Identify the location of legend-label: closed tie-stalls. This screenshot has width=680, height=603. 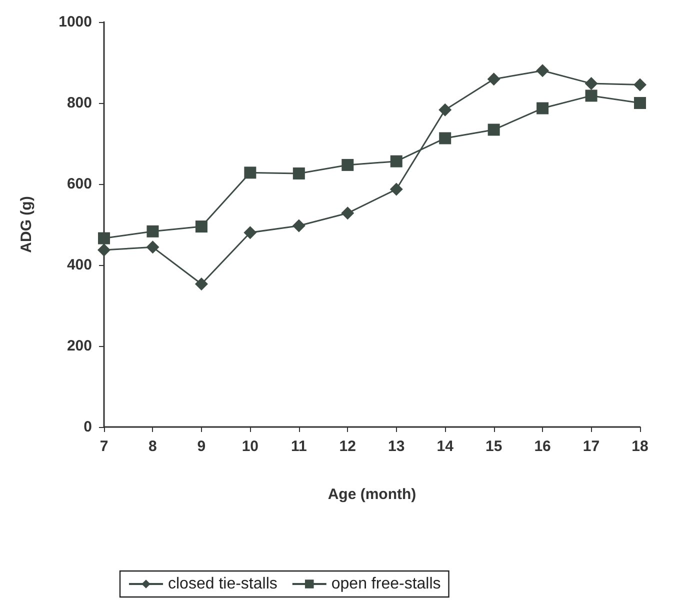
(223, 584).